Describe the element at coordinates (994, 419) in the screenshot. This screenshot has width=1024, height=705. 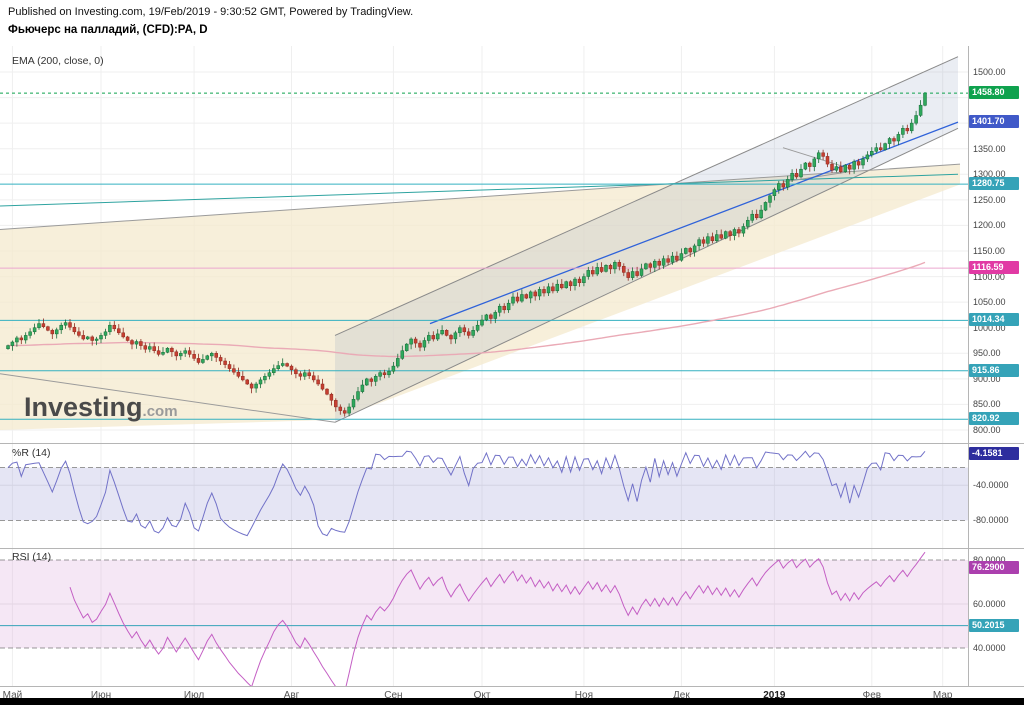
I see `price-badge: 820.92` at that location.